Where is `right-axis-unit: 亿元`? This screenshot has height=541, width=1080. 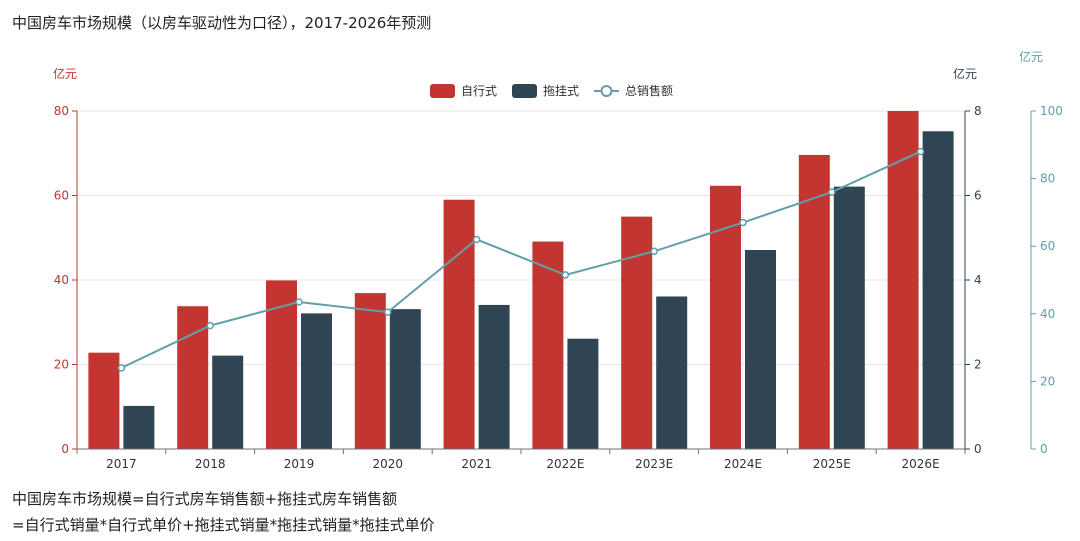
right-axis-unit: 亿元 is located at coordinates (1031, 56).